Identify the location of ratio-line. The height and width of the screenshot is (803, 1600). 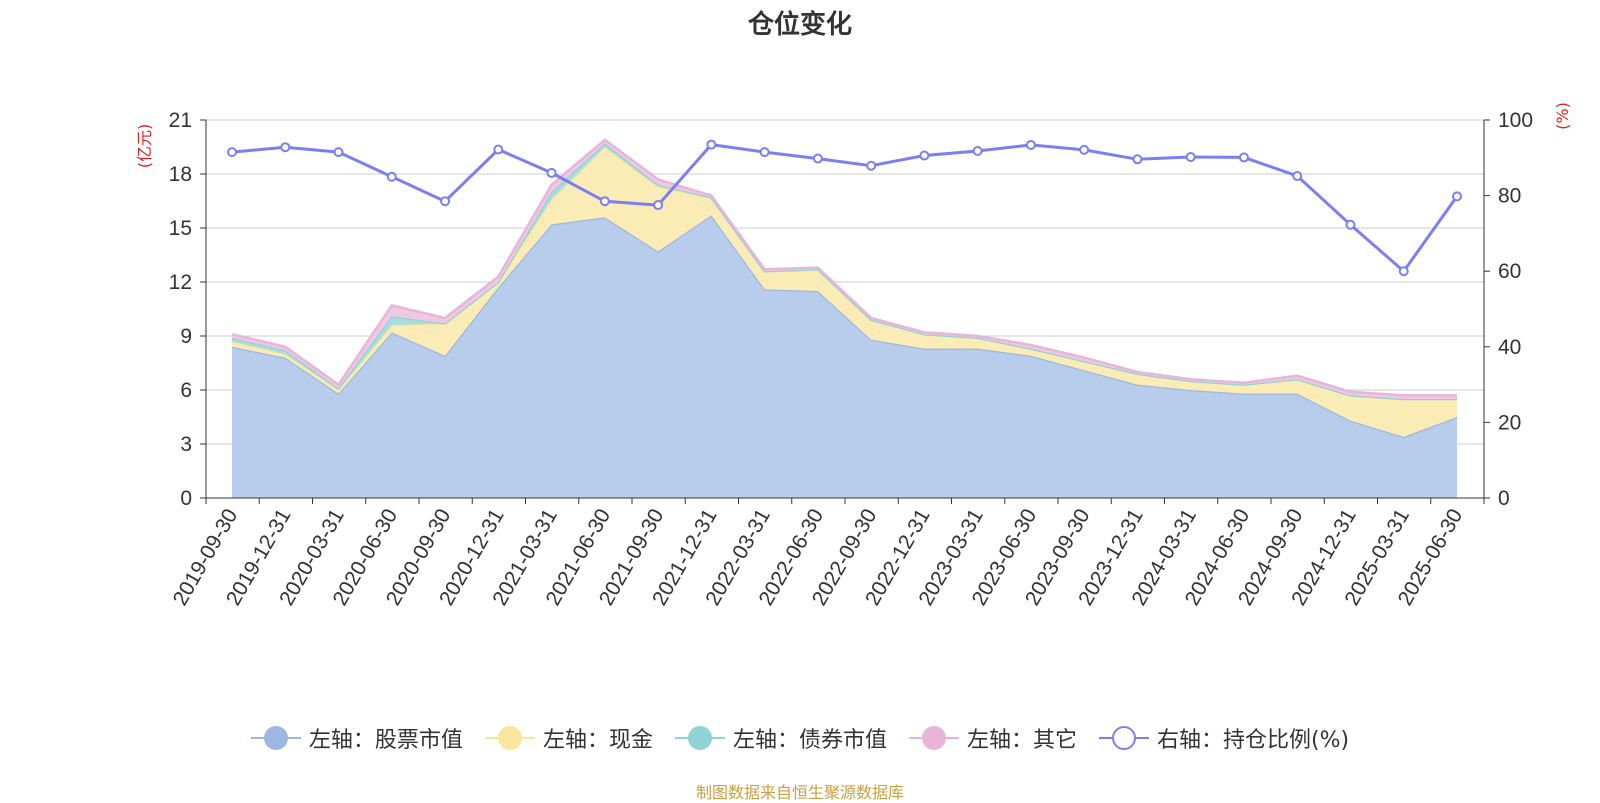
(844, 208).